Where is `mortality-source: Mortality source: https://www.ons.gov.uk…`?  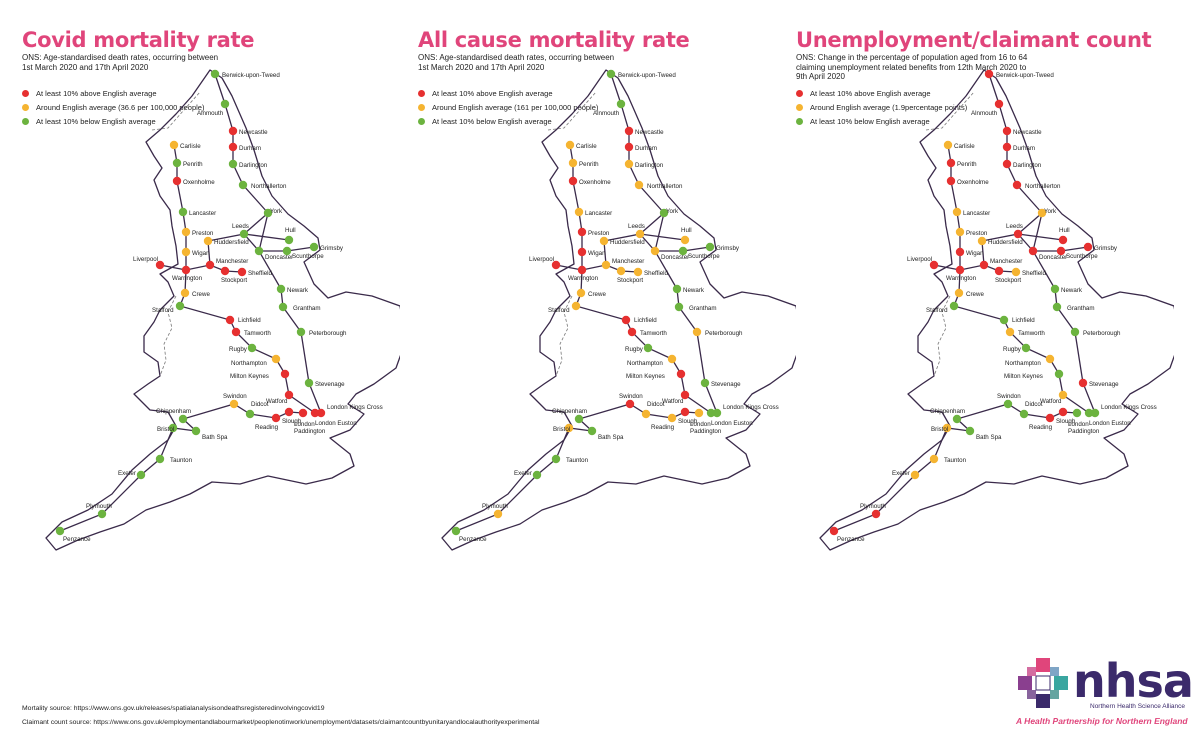 mortality-source: Mortality source: https://www.ons.gov.uk… is located at coordinates (173, 708).